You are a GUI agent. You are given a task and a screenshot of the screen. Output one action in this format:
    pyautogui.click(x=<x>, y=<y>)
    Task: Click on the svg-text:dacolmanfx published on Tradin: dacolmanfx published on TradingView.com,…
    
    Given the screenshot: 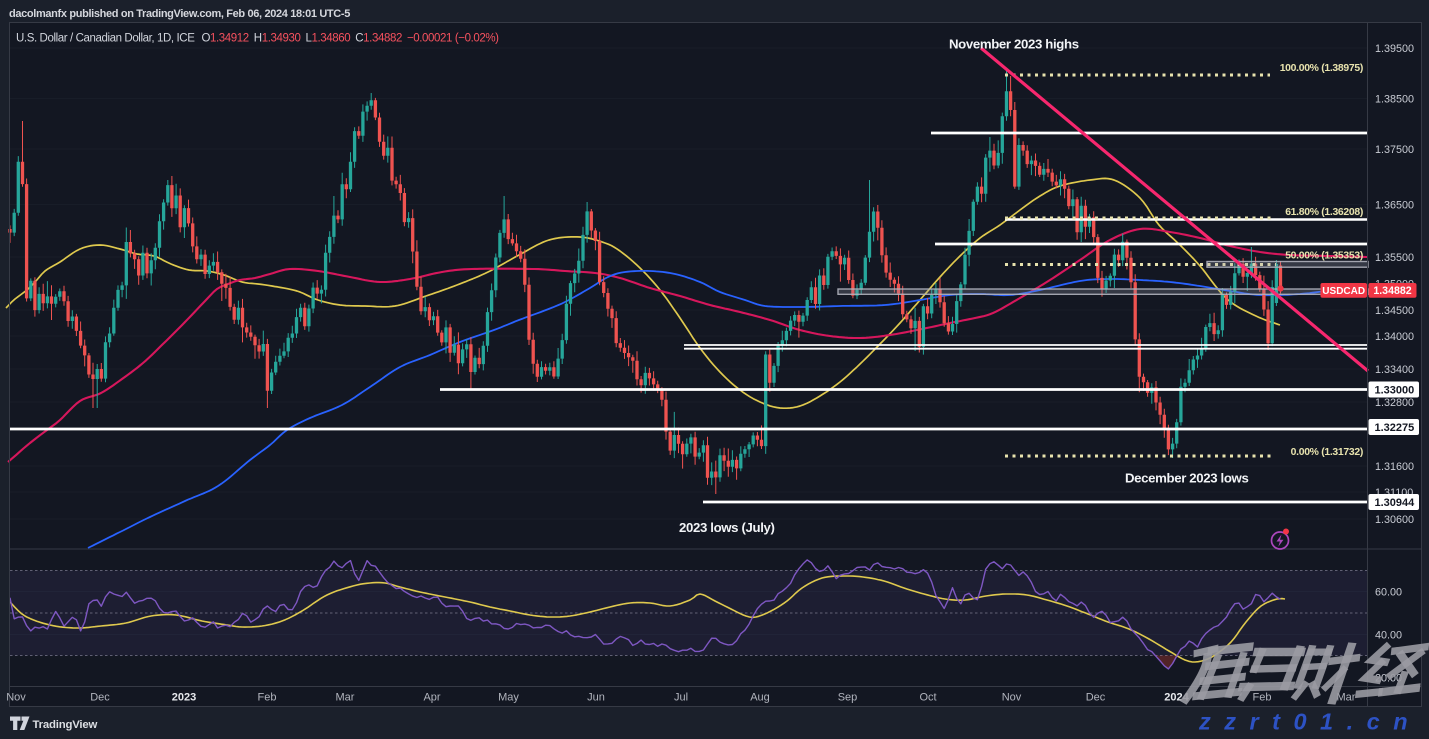 What is the action you would take?
    pyautogui.click(x=179, y=14)
    